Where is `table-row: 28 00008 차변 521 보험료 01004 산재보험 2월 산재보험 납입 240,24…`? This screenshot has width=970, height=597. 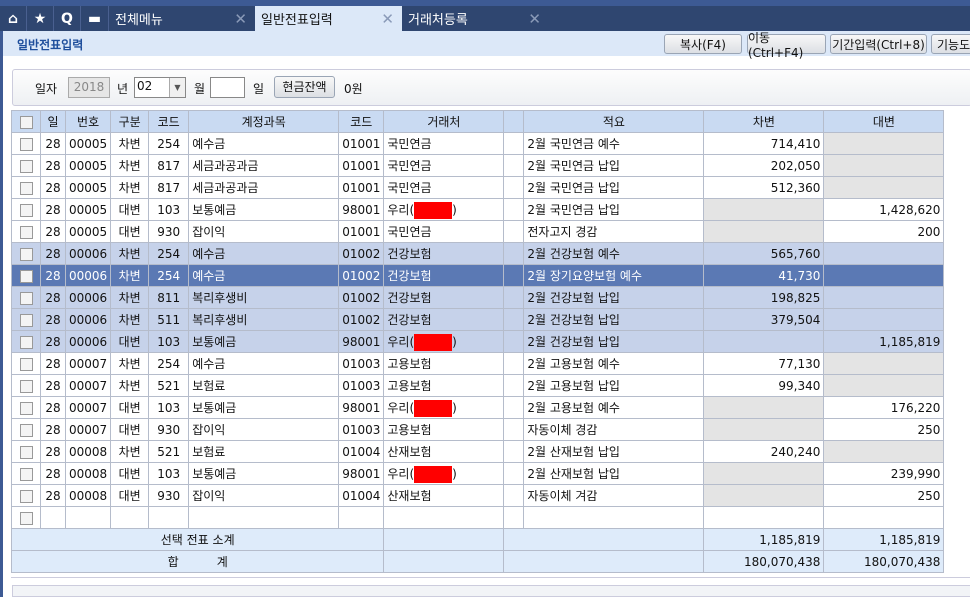
table-row: 28 00008 차변 521 보험료 01004 산재보험 2월 산재보험 납입 240,24… is located at coordinates (478, 451).